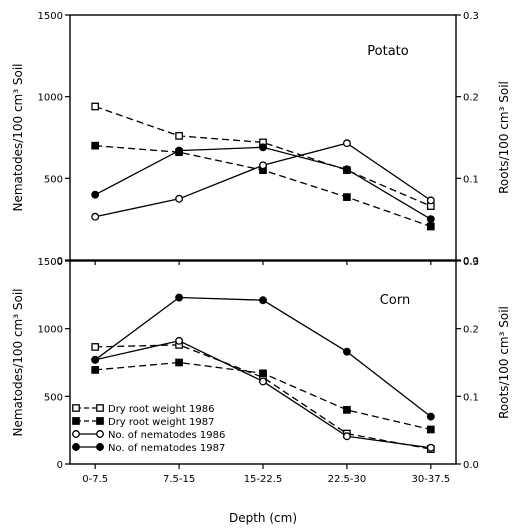 The height and width of the screenshot is (530, 525). What do you see at coordinates (395, 300) in the screenshot?
I see `panel-label: Corn` at bounding box center [395, 300].